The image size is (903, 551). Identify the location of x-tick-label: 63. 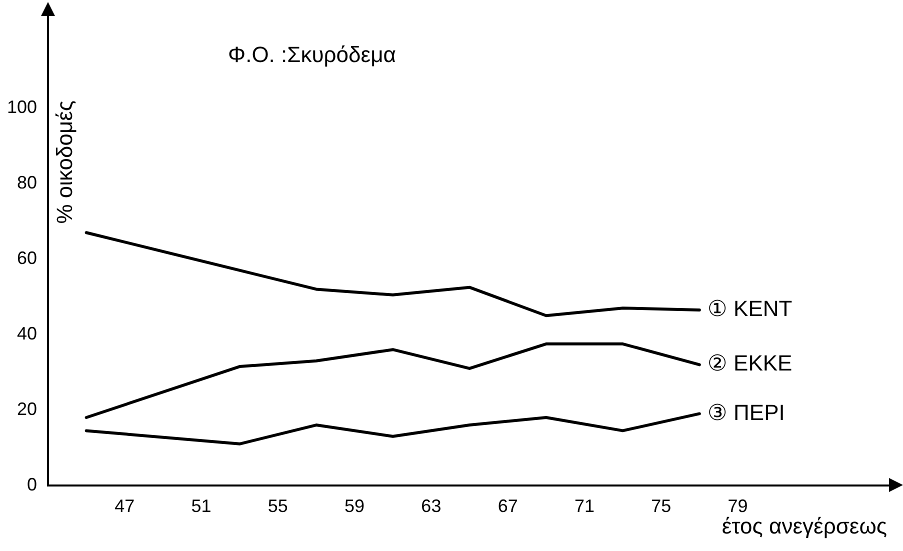
(431, 506).